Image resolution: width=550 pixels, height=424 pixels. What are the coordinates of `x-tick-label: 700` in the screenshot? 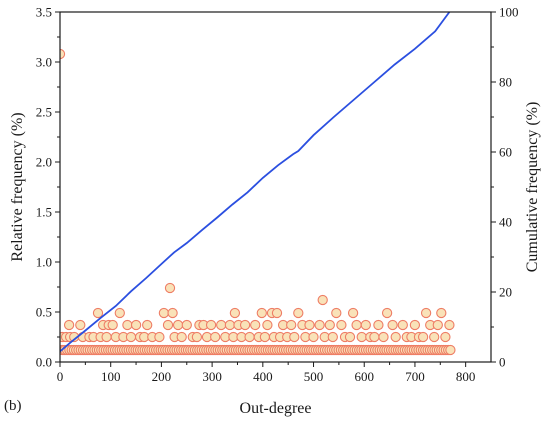 It's located at (415, 376).